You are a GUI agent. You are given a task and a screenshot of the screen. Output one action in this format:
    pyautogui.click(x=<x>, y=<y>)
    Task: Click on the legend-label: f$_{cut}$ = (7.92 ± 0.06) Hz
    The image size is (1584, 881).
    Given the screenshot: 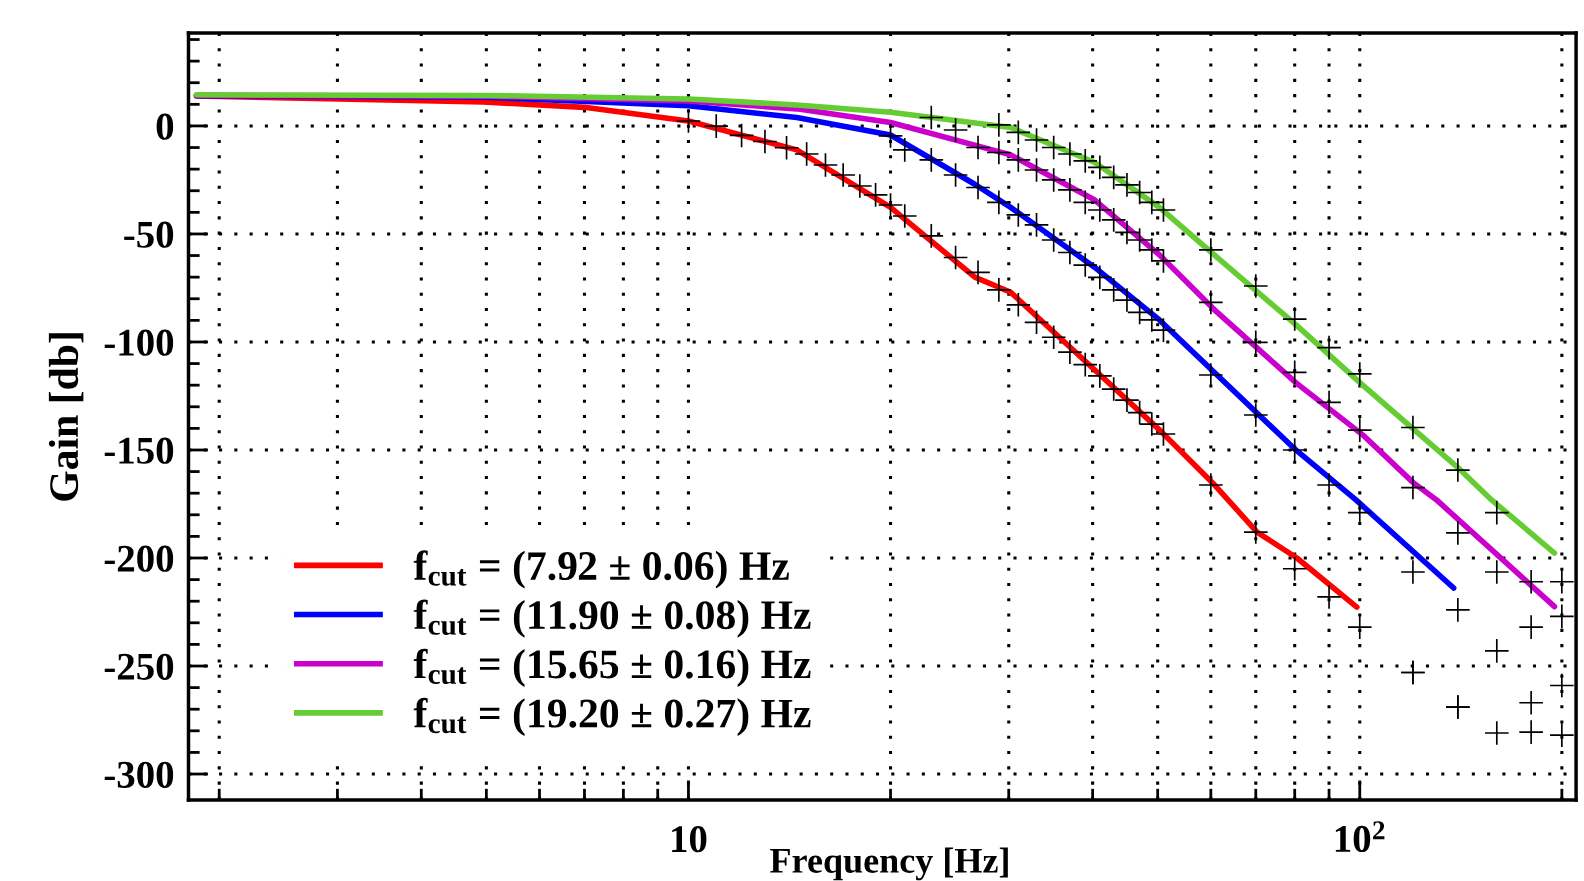 What is the action you would take?
    pyautogui.click(x=601, y=569)
    